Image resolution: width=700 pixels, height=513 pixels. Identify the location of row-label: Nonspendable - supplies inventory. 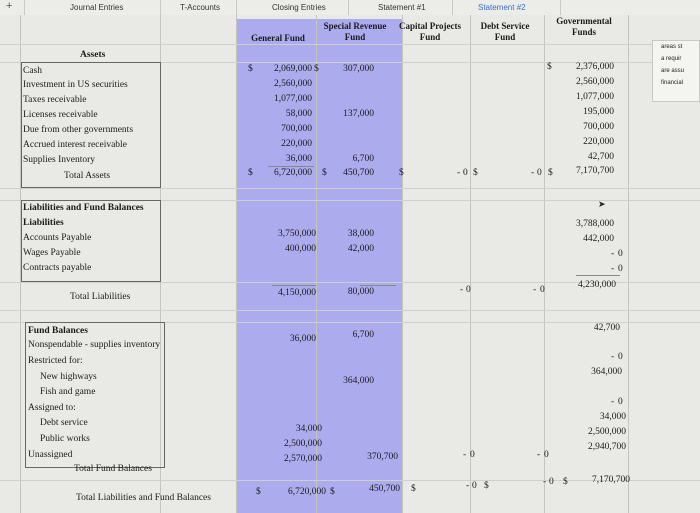
(94, 345).